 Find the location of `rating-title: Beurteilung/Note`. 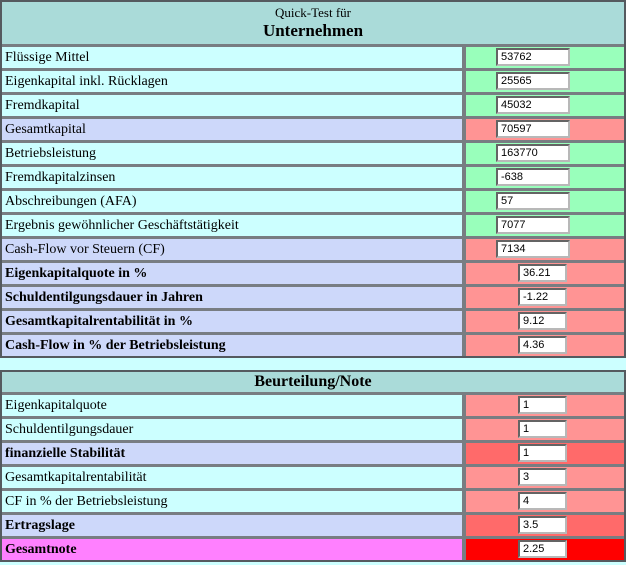

rating-title: Beurteilung/Note is located at coordinates (313, 381).